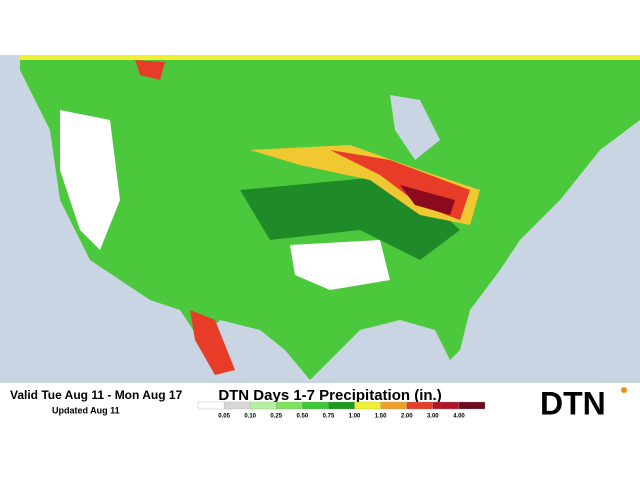 Image resolution: width=640 pixels, height=480 pixels. I want to click on legend-label: 4.00, so click(459, 417).